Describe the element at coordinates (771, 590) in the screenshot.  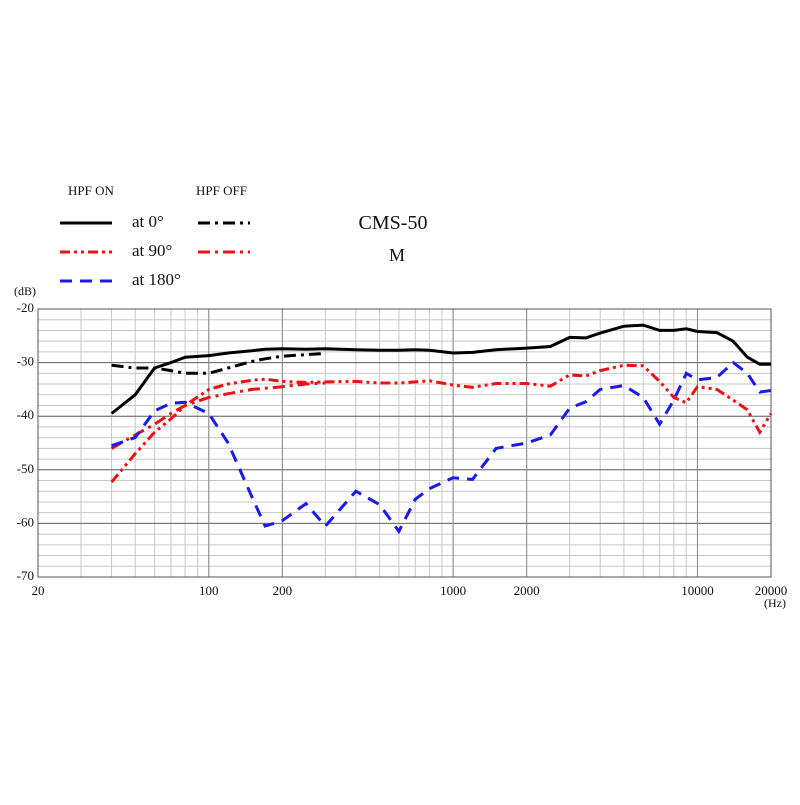
I see `x-tick-label: 20000` at that location.